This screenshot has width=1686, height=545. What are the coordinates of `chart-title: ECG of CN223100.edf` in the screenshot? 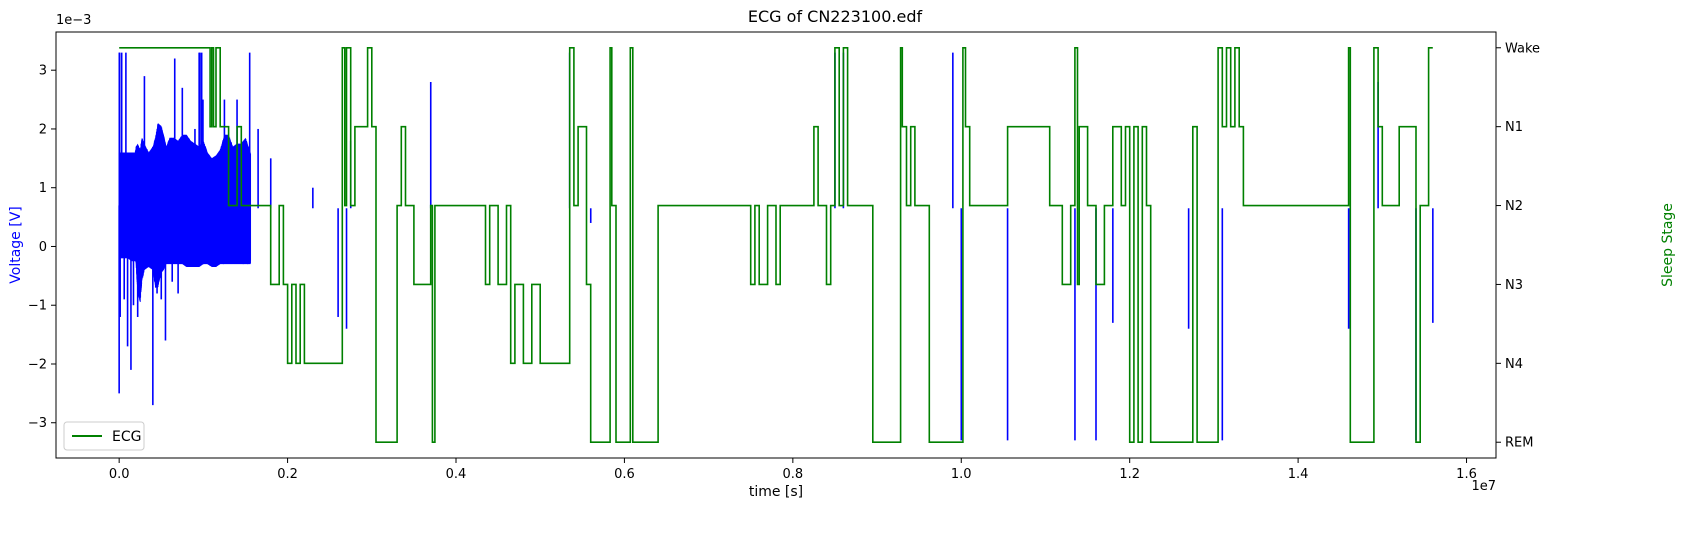 It's located at (835, 16).